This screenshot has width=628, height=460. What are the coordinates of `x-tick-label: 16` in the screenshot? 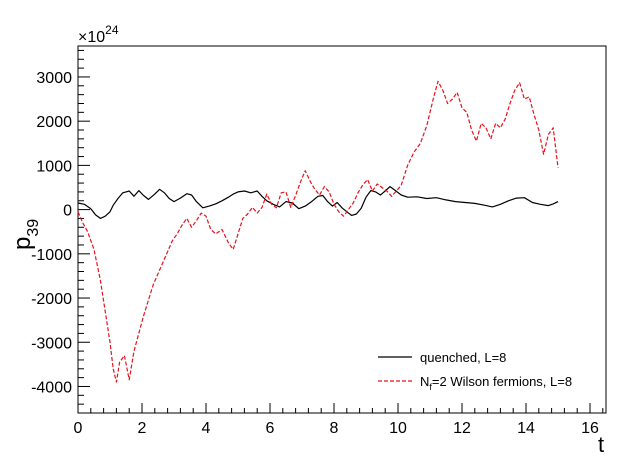 It's located at (590, 428).